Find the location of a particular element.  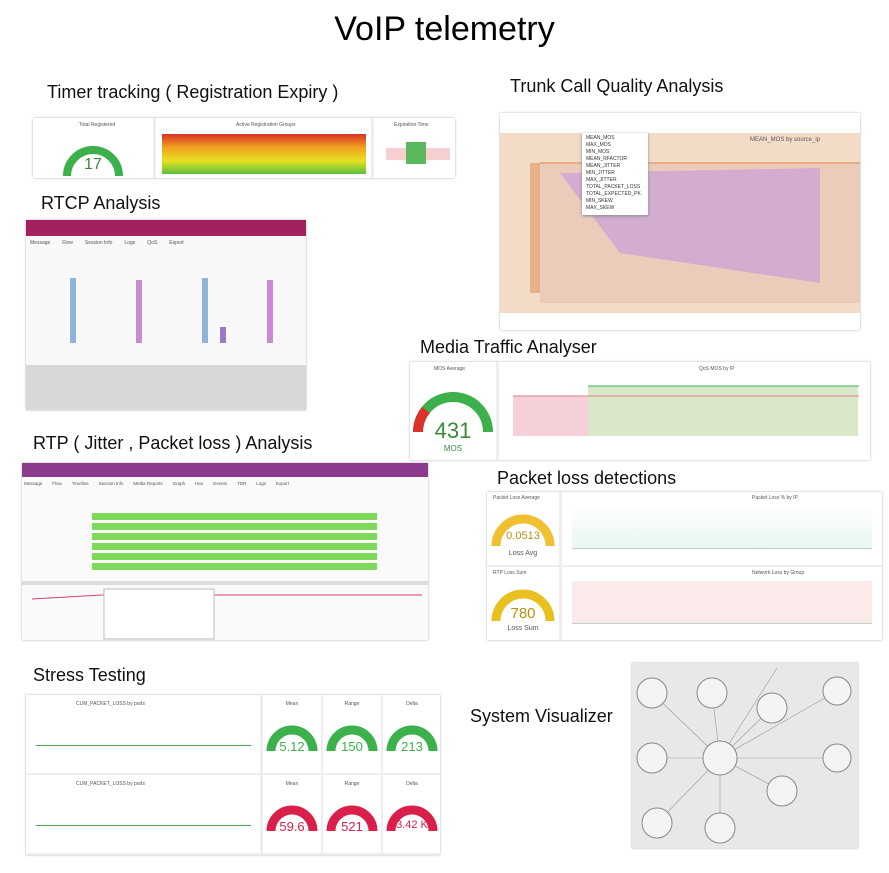

heading: RTCP Analysis is located at coordinates (101, 203).